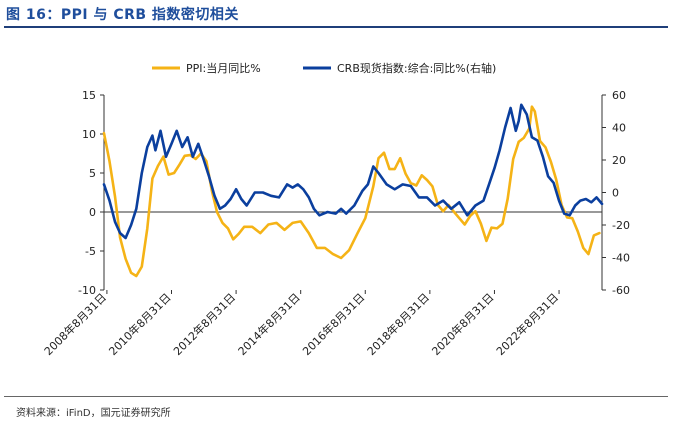 This screenshot has width=674, height=430. What do you see at coordinates (92, 212) in the screenshot?
I see `left-axis-tick-label: 0` at bounding box center [92, 212].